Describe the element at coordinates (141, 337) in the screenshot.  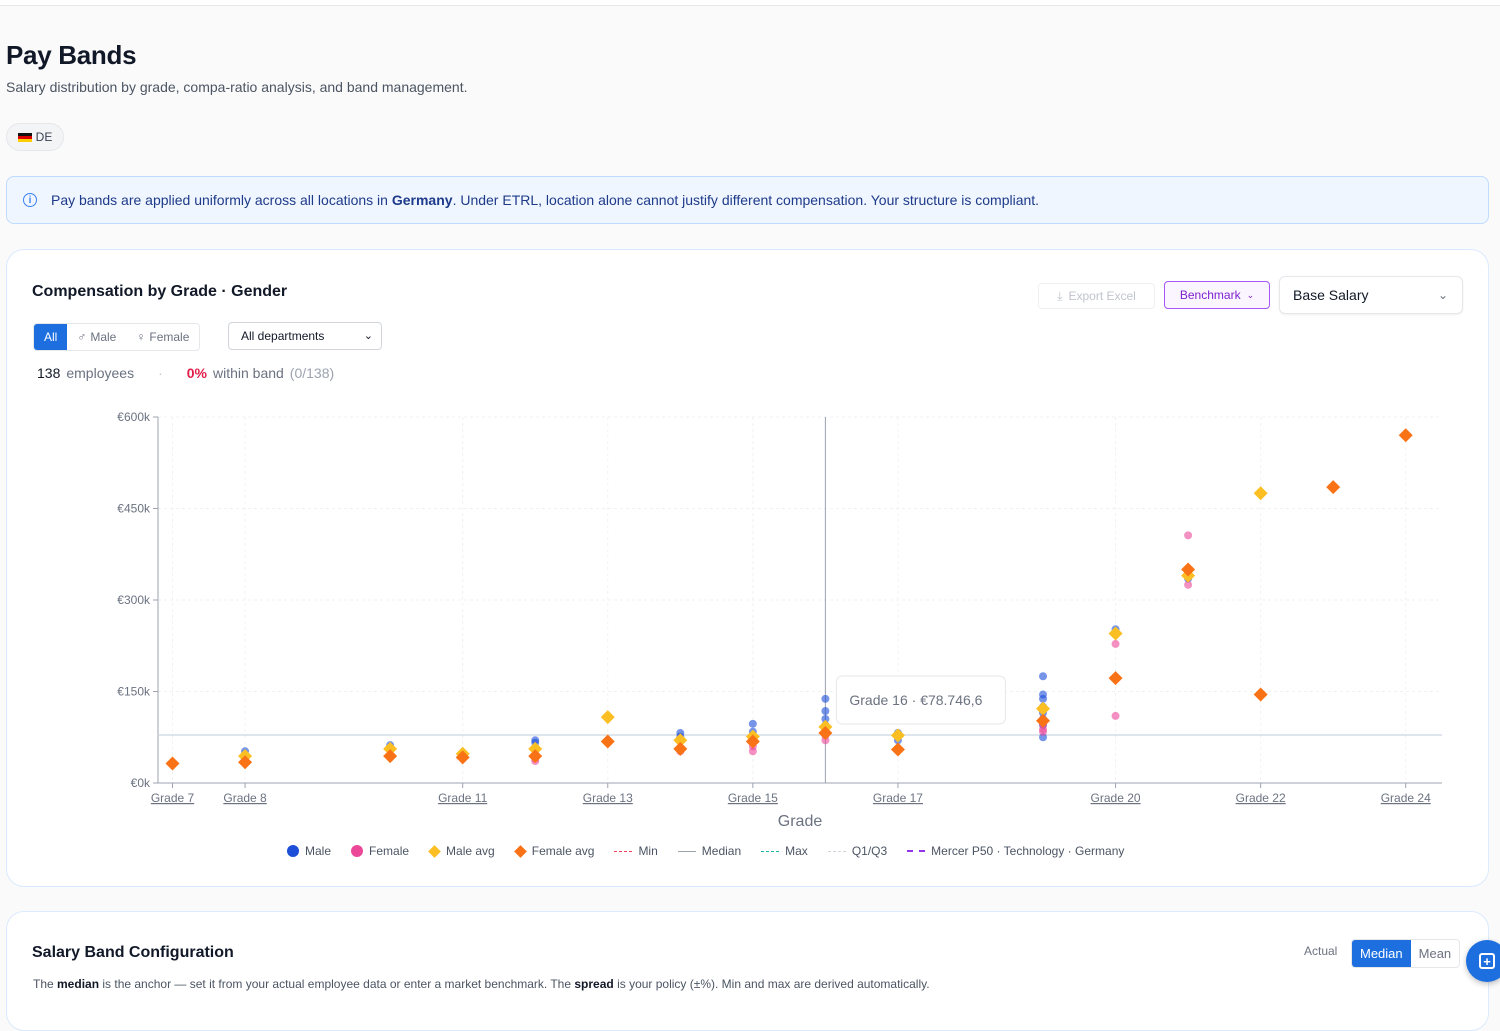
I see `female-icon: ♀` at that location.